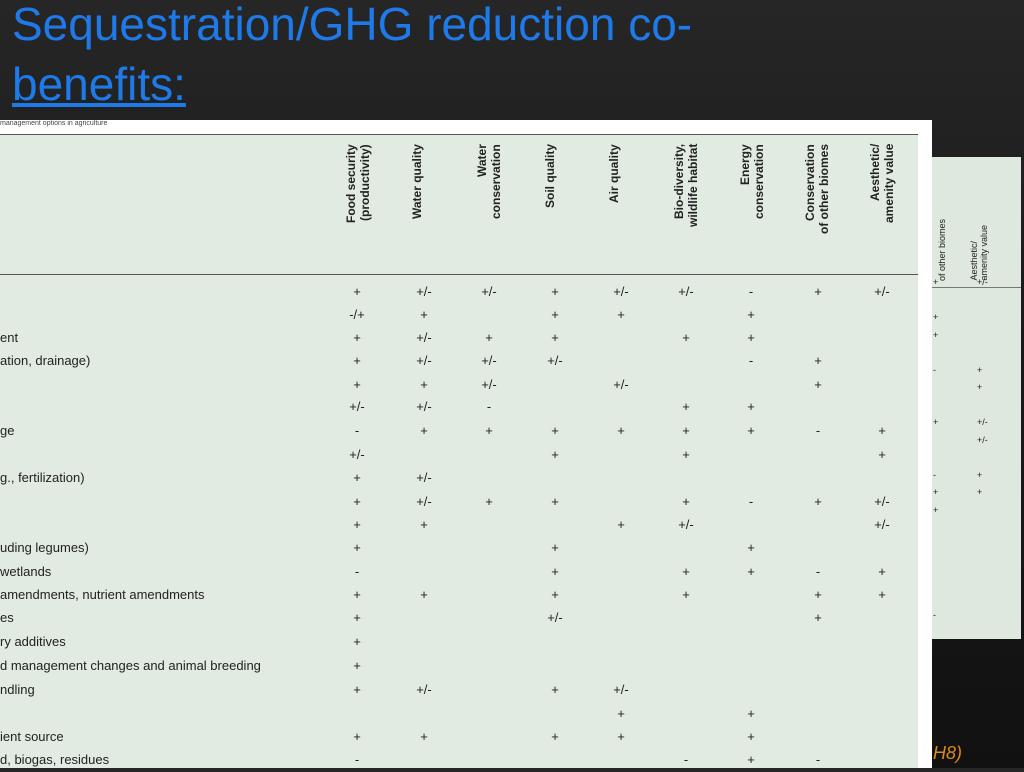  Describe the element at coordinates (54, 123) in the screenshot. I see `table-caption: management options in agriculture` at that location.